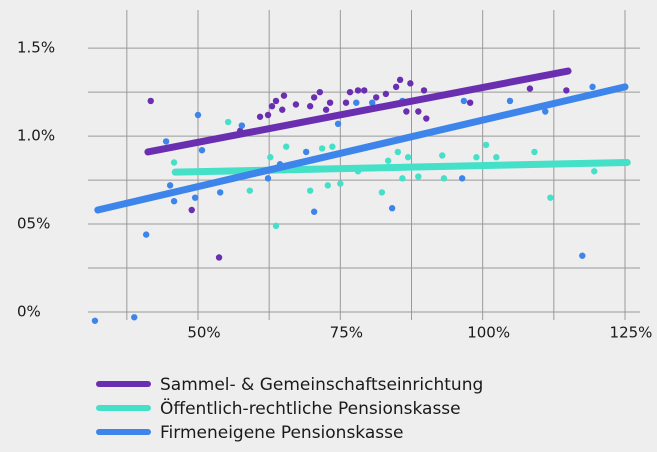 This screenshot has height=452, width=657. I want to click on legend-label: Öffentlich-rechtliche Pensionskasse, so click(310, 408).